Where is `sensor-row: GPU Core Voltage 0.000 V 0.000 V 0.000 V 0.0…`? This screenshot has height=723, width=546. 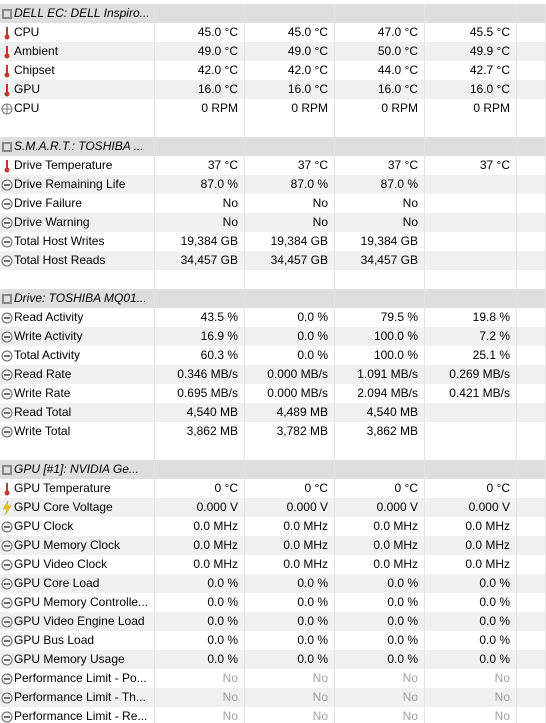
sensor-row: GPU Core Voltage 0.000 V 0.000 V 0.000 V 0.0… is located at coordinates (273, 507).